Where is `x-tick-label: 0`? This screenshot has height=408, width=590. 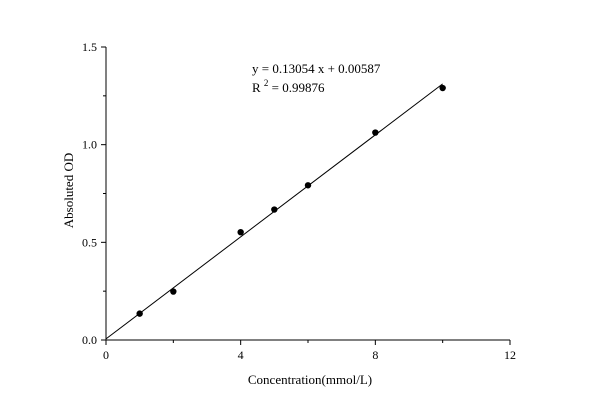 x-tick-label: 0 is located at coordinates (106, 355).